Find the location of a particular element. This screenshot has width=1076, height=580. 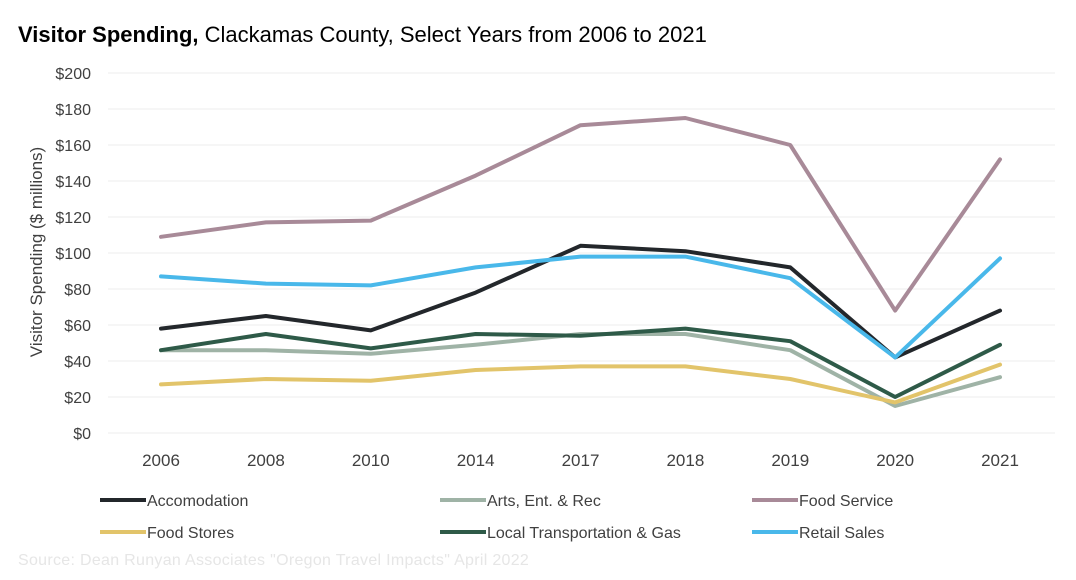

x-tick-label: 2014 is located at coordinates (476, 460).